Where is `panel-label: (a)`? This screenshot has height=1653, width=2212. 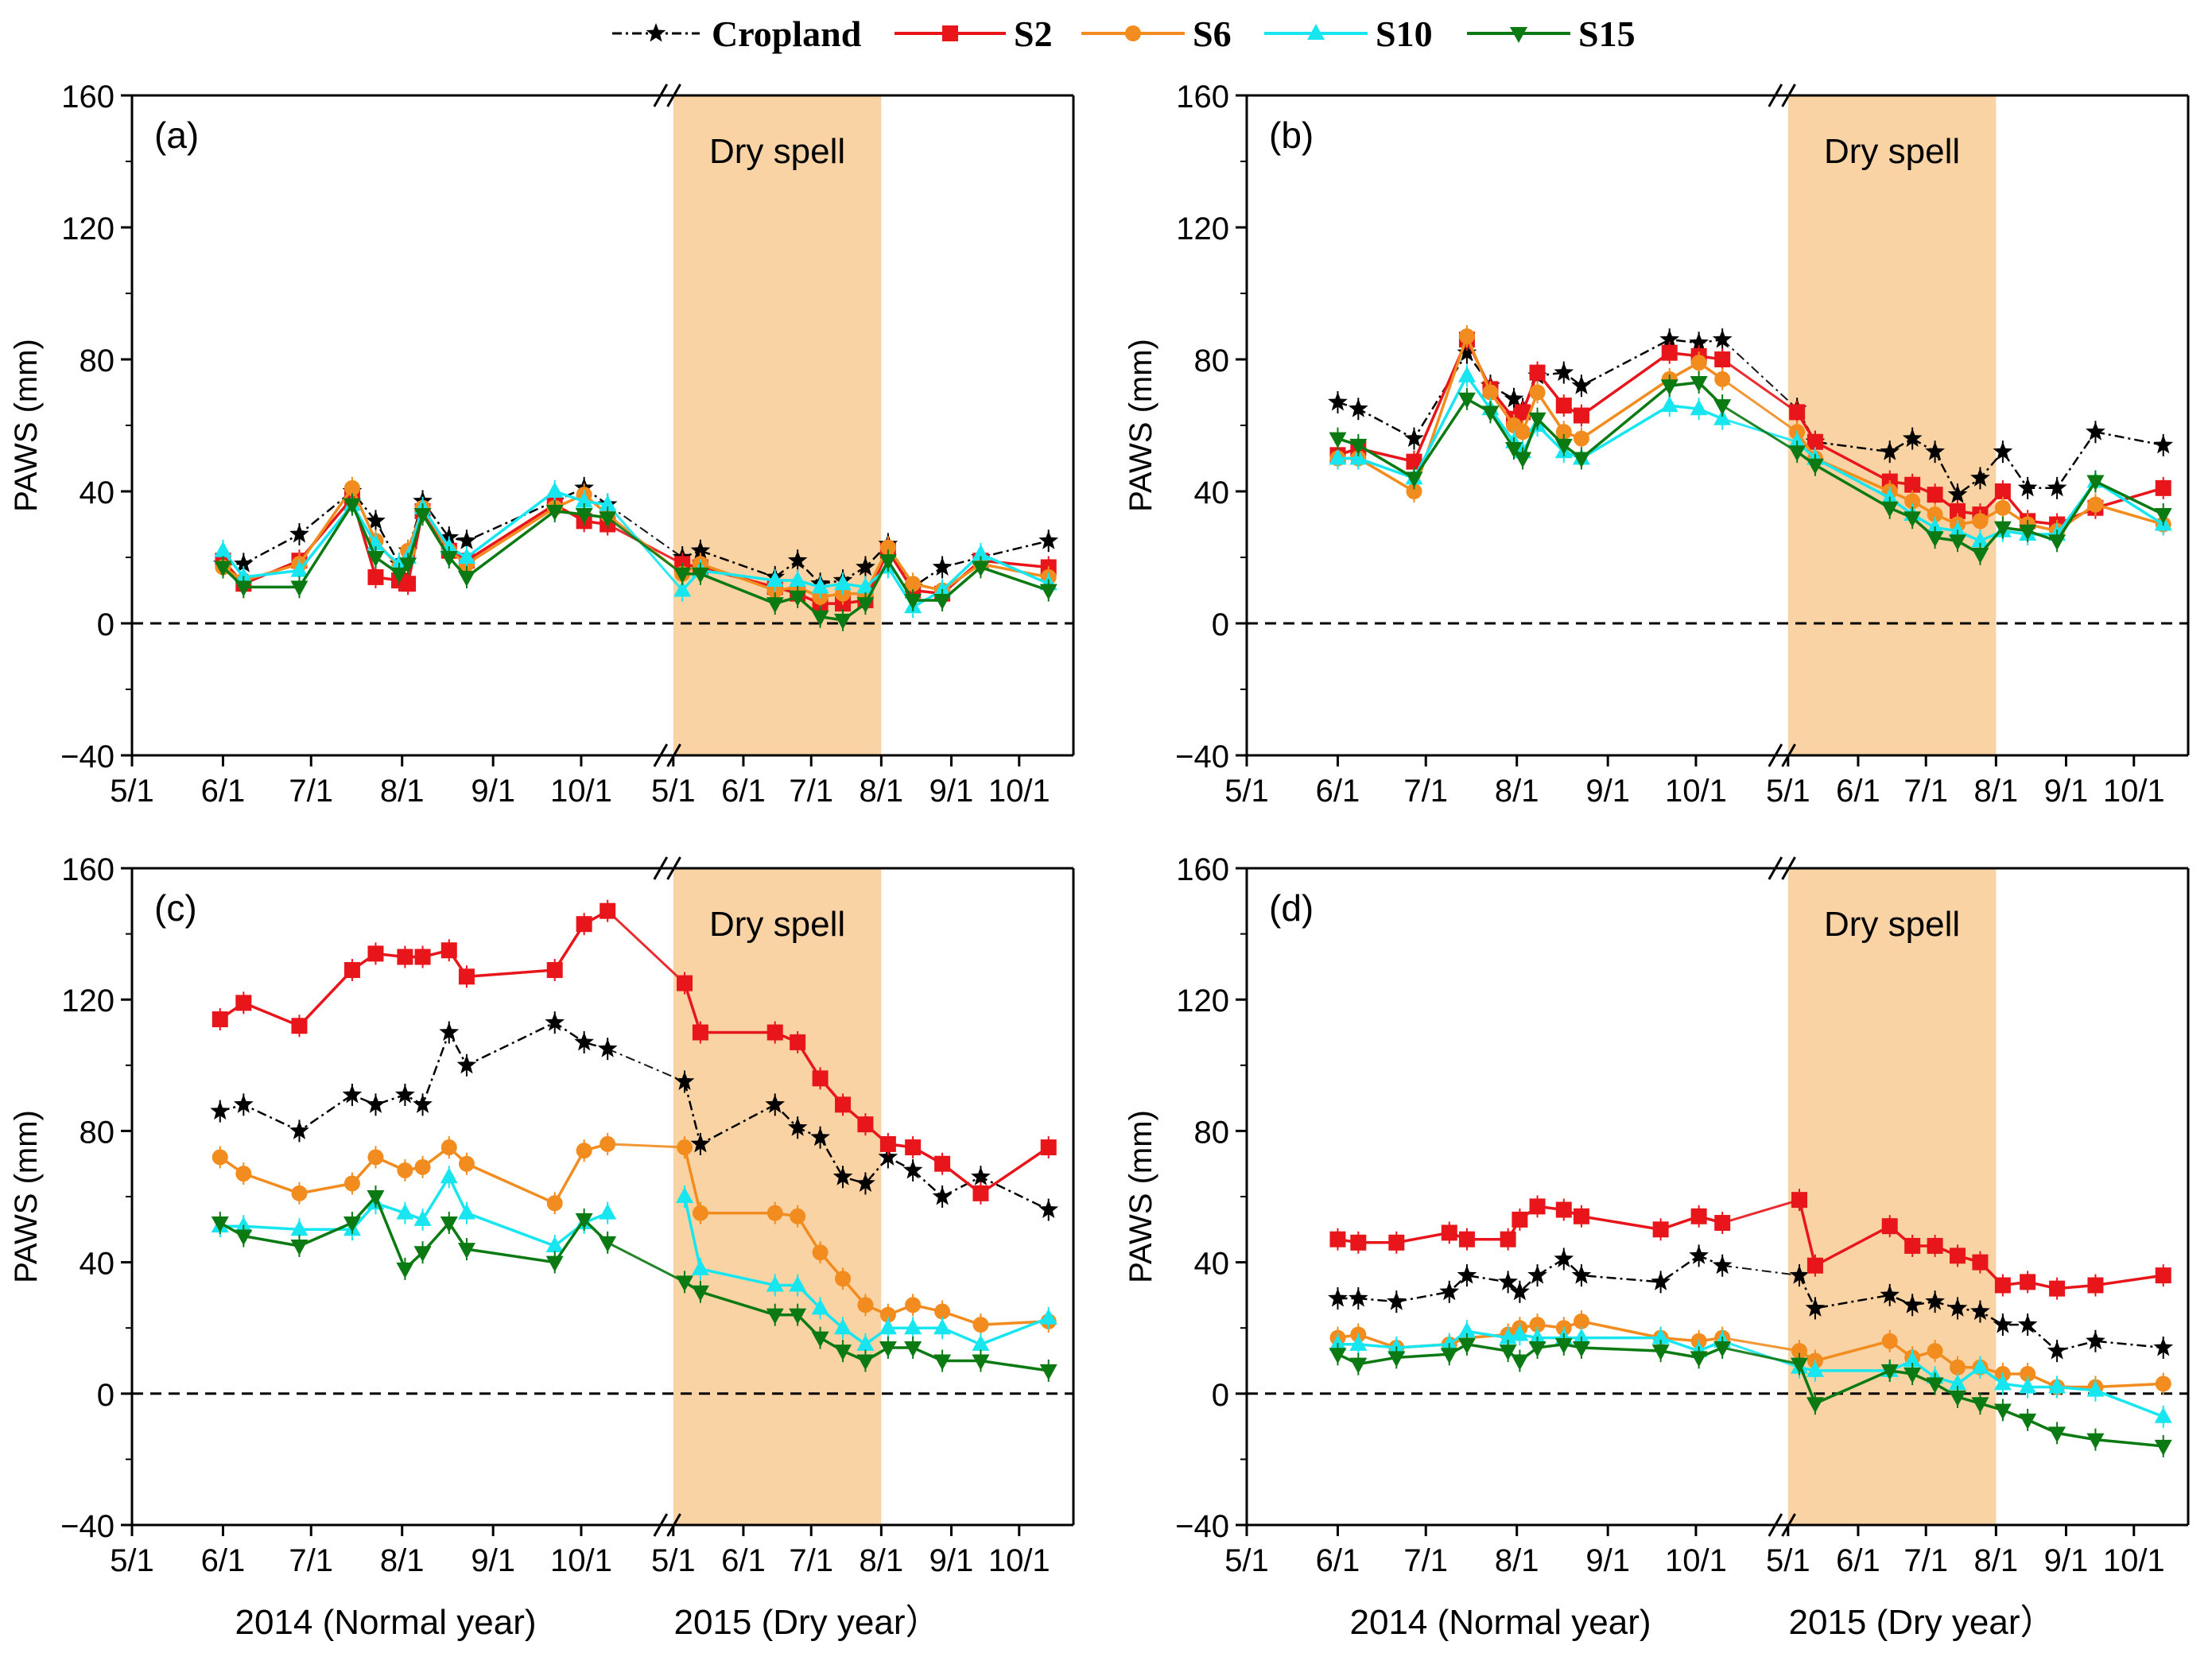
panel-label: (a) is located at coordinates (176, 135).